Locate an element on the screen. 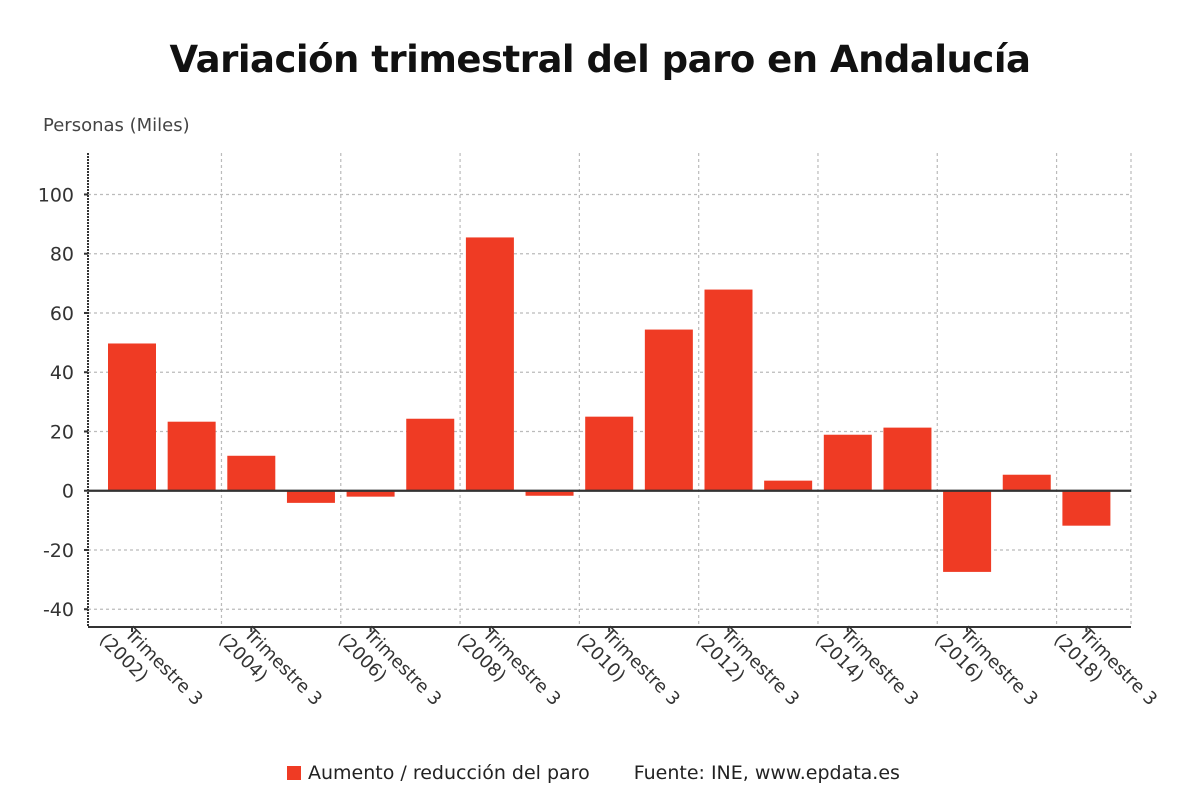 The height and width of the screenshot is (808, 1200). x-tick-label: Trimestre 3(2016) is located at coordinates (986, 666).